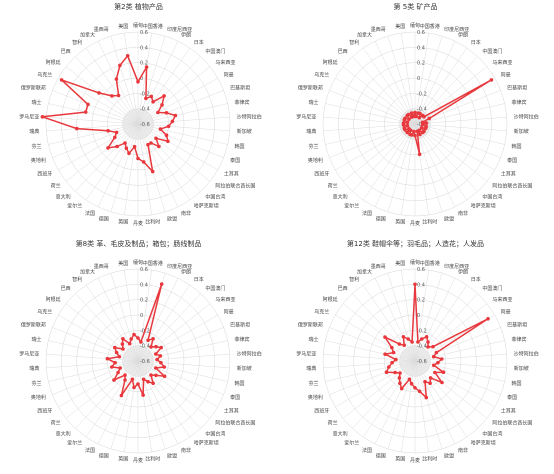 The height and width of the screenshot is (474, 554). Describe the element at coordinates (330, 62) in the screenshot. I see `category-label: 阿根廷` at that location.